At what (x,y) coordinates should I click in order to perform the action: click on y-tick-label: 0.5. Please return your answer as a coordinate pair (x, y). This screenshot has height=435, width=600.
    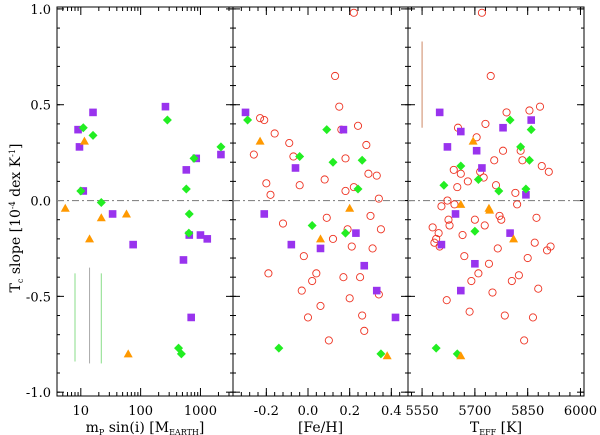
    Looking at the image, I should click on (40, 106).